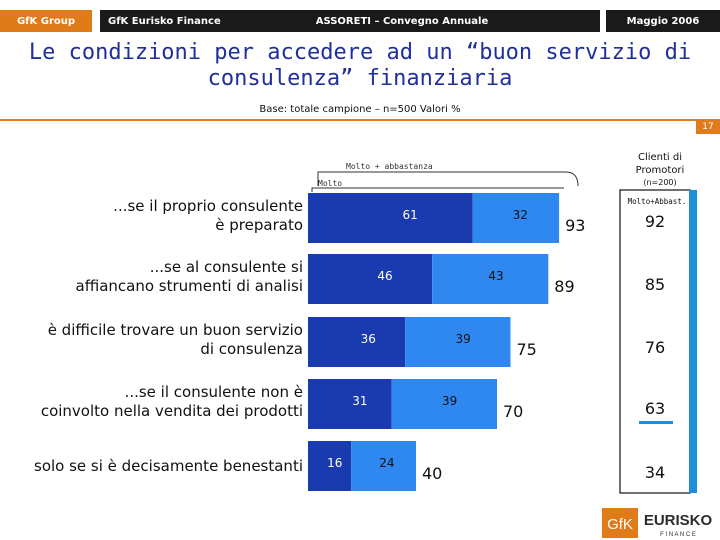 This screenshot has height=540, width=720. I want to click on value-label-molto: 61, so click(409, 215).